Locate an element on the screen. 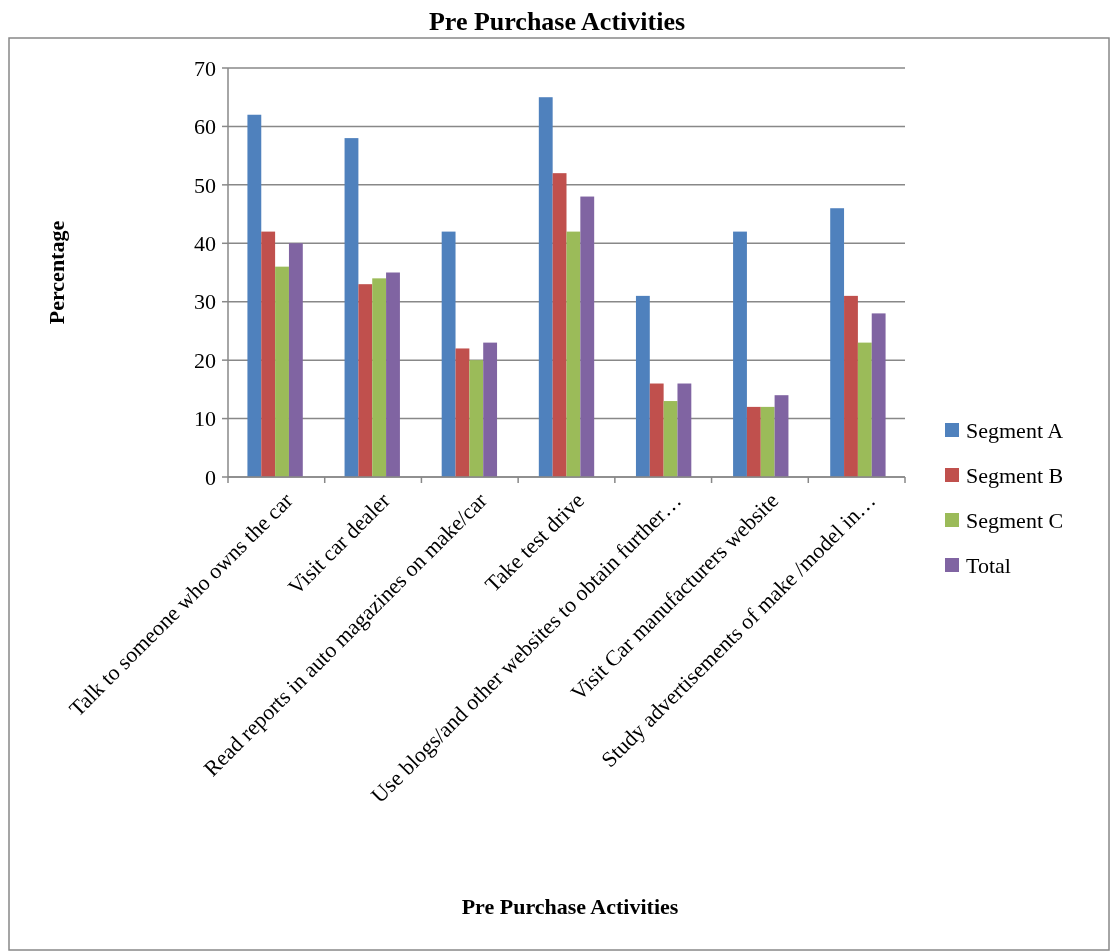 The height and width of the screenshot is (951, 1110). y-tick-label: 50 is located at coordinates (205, 185).